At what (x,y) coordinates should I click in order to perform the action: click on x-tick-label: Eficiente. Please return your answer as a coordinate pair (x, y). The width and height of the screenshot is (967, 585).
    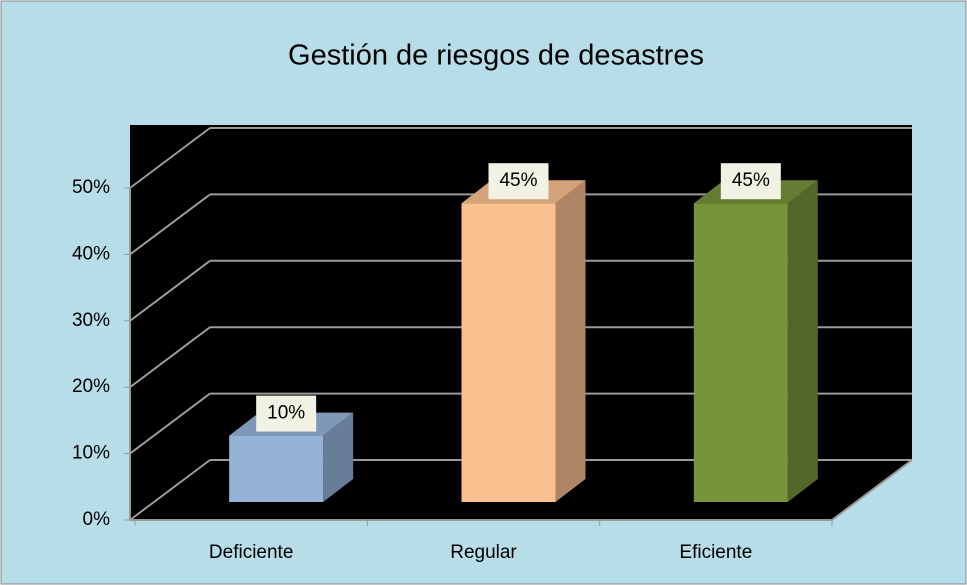
    Looking at the image, I should click on (715, 552).